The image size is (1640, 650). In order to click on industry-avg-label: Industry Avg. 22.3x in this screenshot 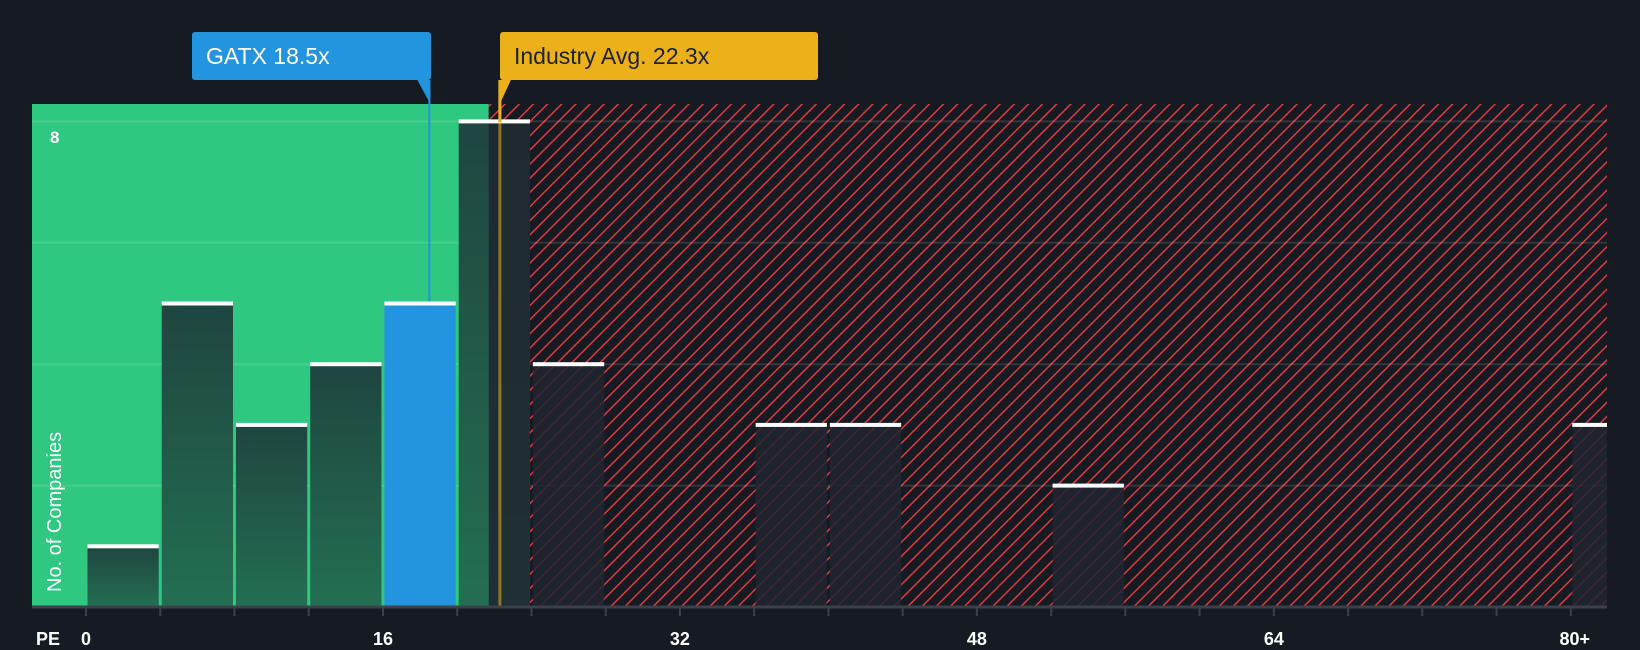, I will do `click(612, 56)`.